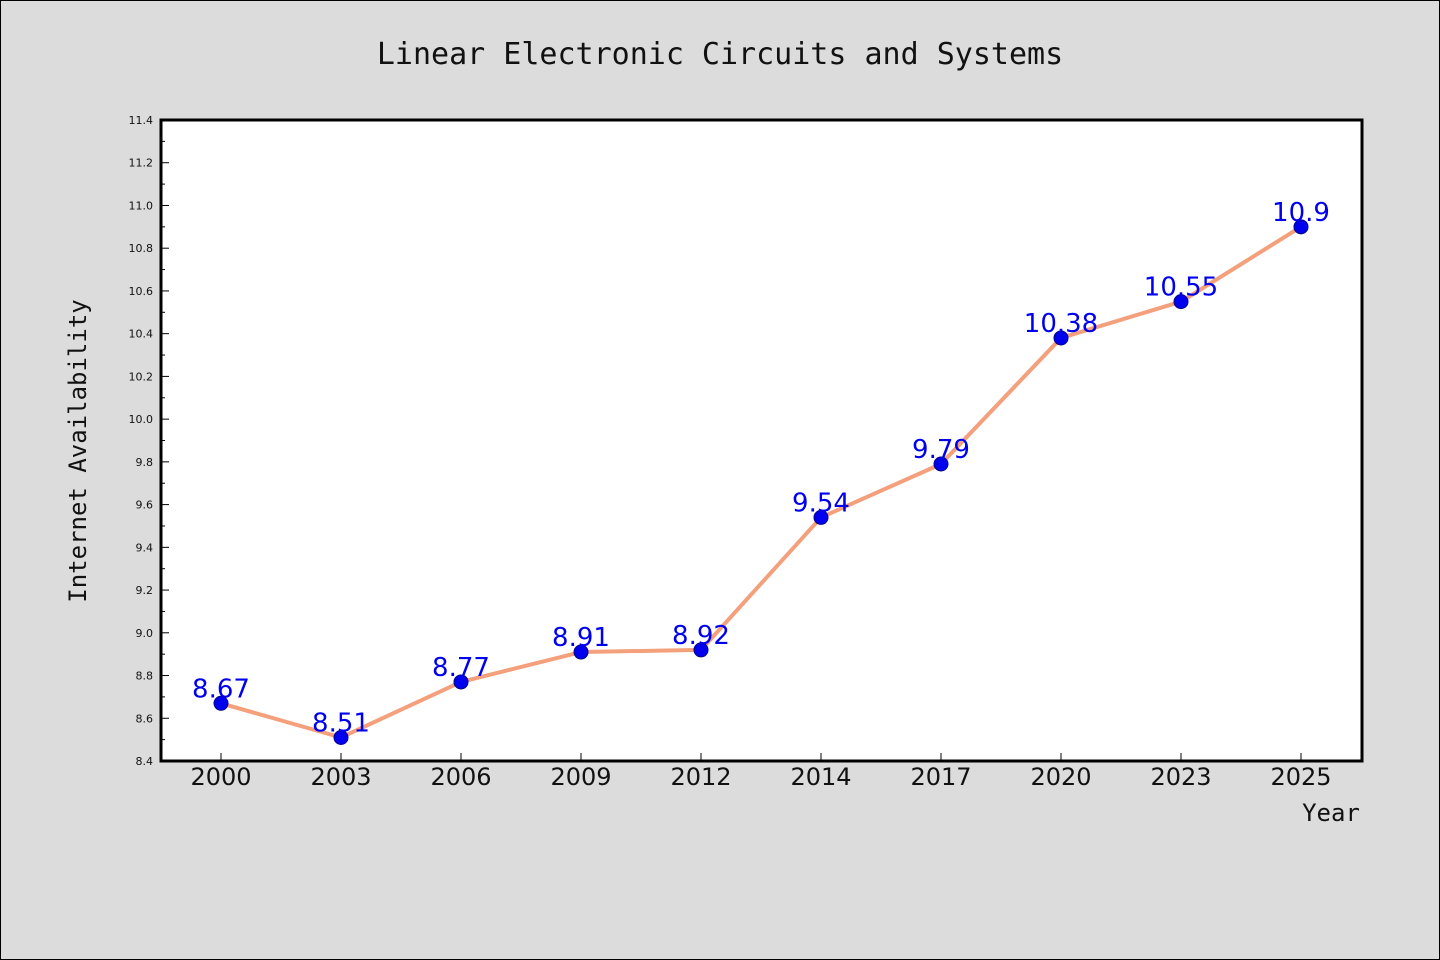  I want to click on data-label: 10.55, so click(1181, 288).